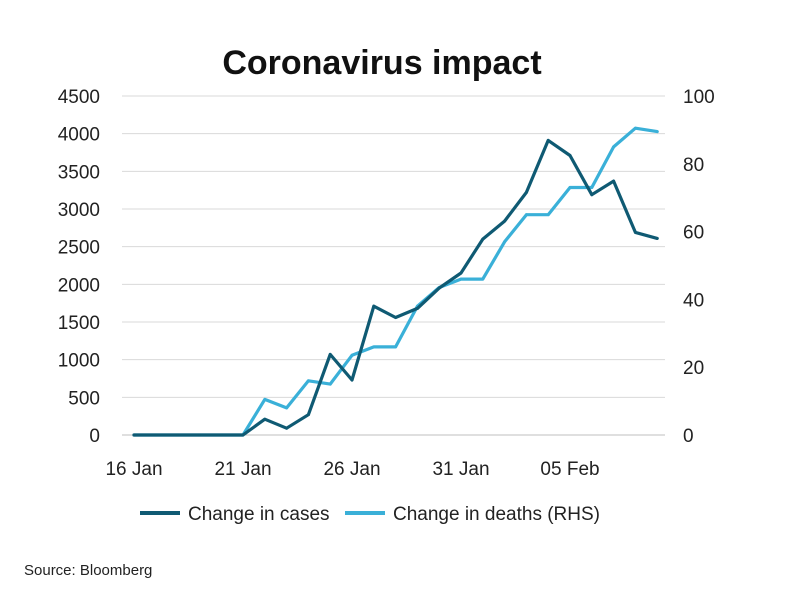  Describe the element at coordinates (370, 514) in the screenshot. I see `legend: Change in cases Change in deaths (RHS)` at that location.